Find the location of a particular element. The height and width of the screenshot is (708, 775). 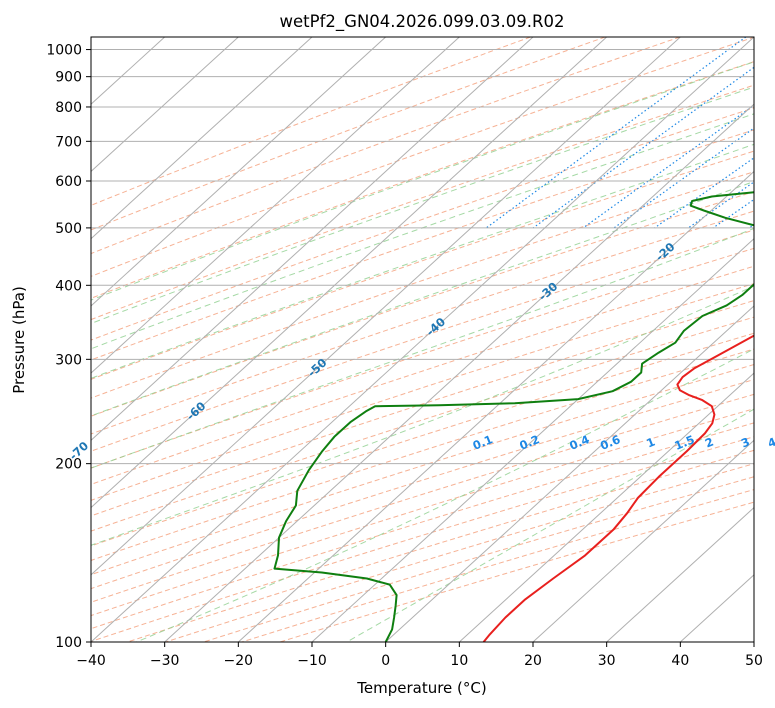

isohume-label: 1.5 is located at coordinates (684, 442).